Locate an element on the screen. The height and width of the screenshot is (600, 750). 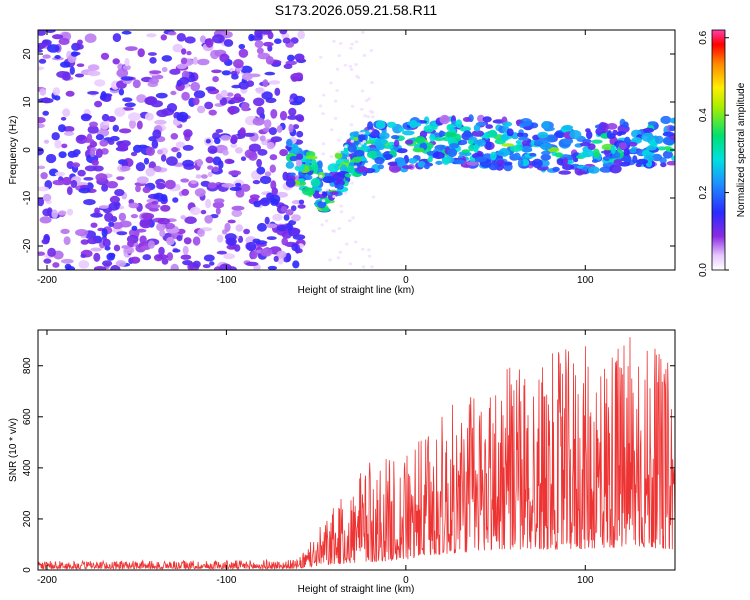
colorbar-tick-label: 0.2 is located at coordinates (703, 192).